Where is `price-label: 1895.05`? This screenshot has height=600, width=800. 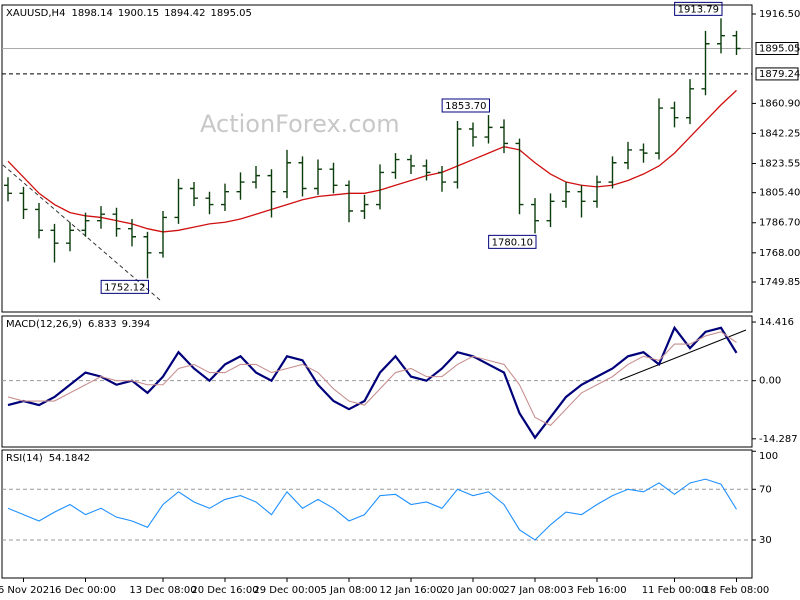
price-label: 1895.05 is located at coordinates (779, 49).